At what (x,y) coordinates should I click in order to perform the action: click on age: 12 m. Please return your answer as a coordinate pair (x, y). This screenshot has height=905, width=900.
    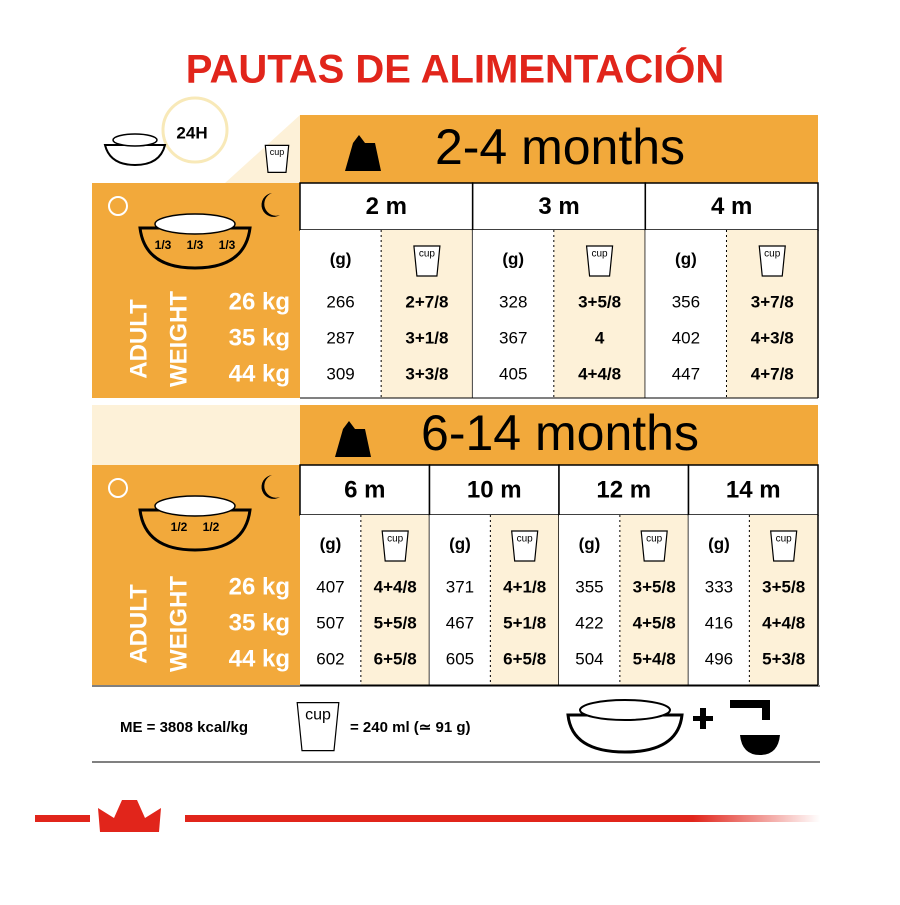
    Looking at the image, I should click on (623, 489).